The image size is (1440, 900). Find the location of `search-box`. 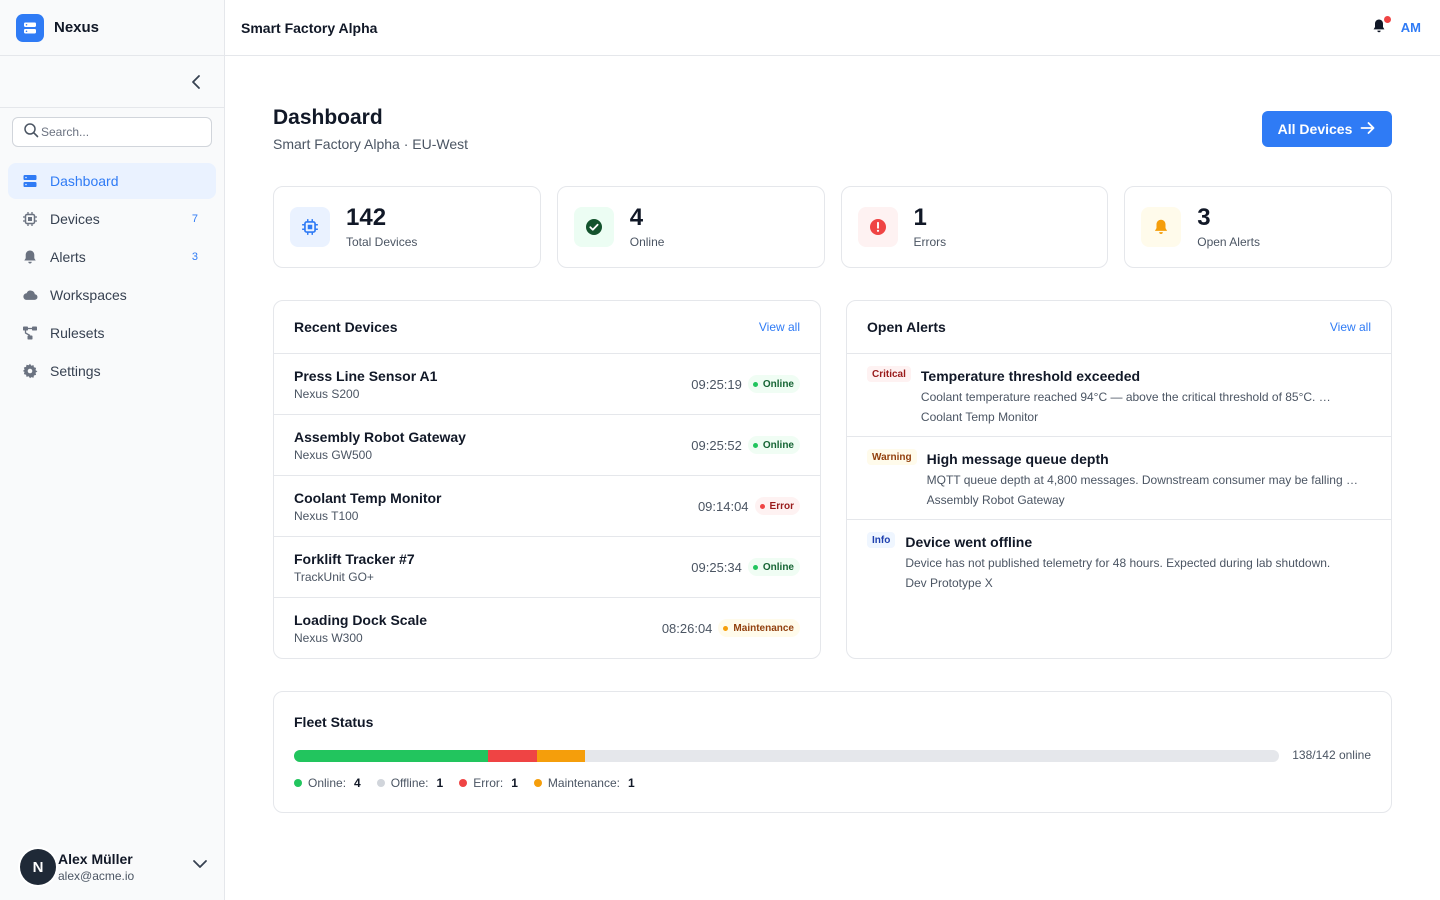

search-box is located at coordinates (112, 132).